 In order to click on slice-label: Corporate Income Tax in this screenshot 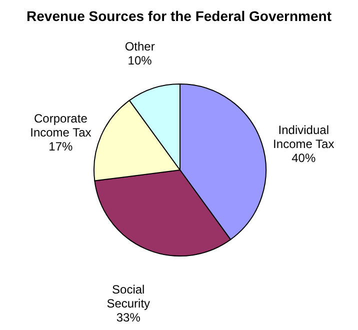, I will do `click(61, 125)`.